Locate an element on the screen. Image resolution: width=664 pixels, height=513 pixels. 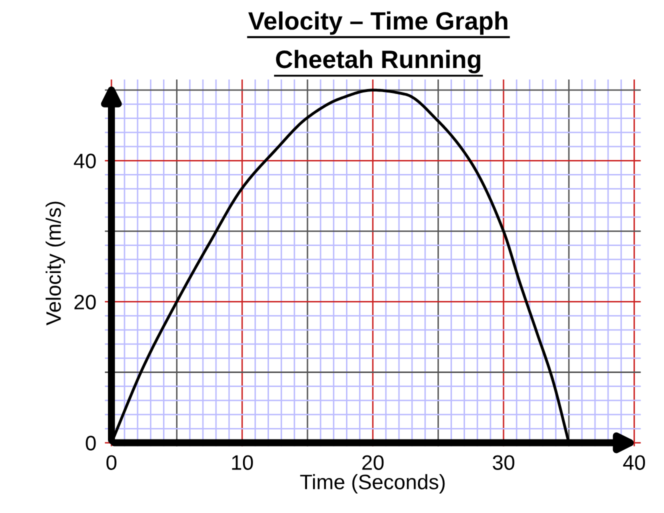
y-tick-label: 20 is located at coordinates (85, 302).